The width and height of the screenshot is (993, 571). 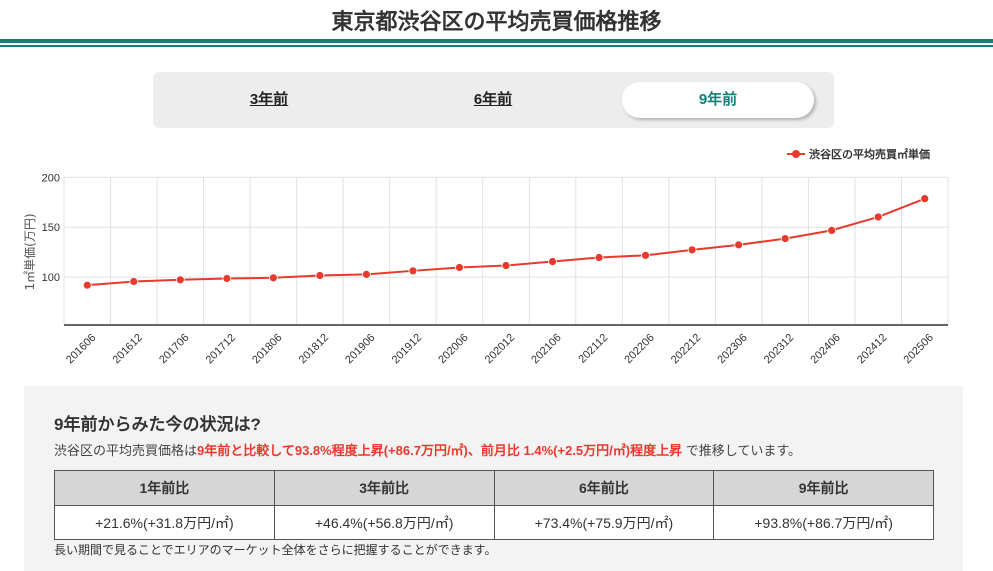 What do you see at coordinates (453, 349) in the screenshot?
I see `x-tick-label: 202006` at bounding box center [453, 349].